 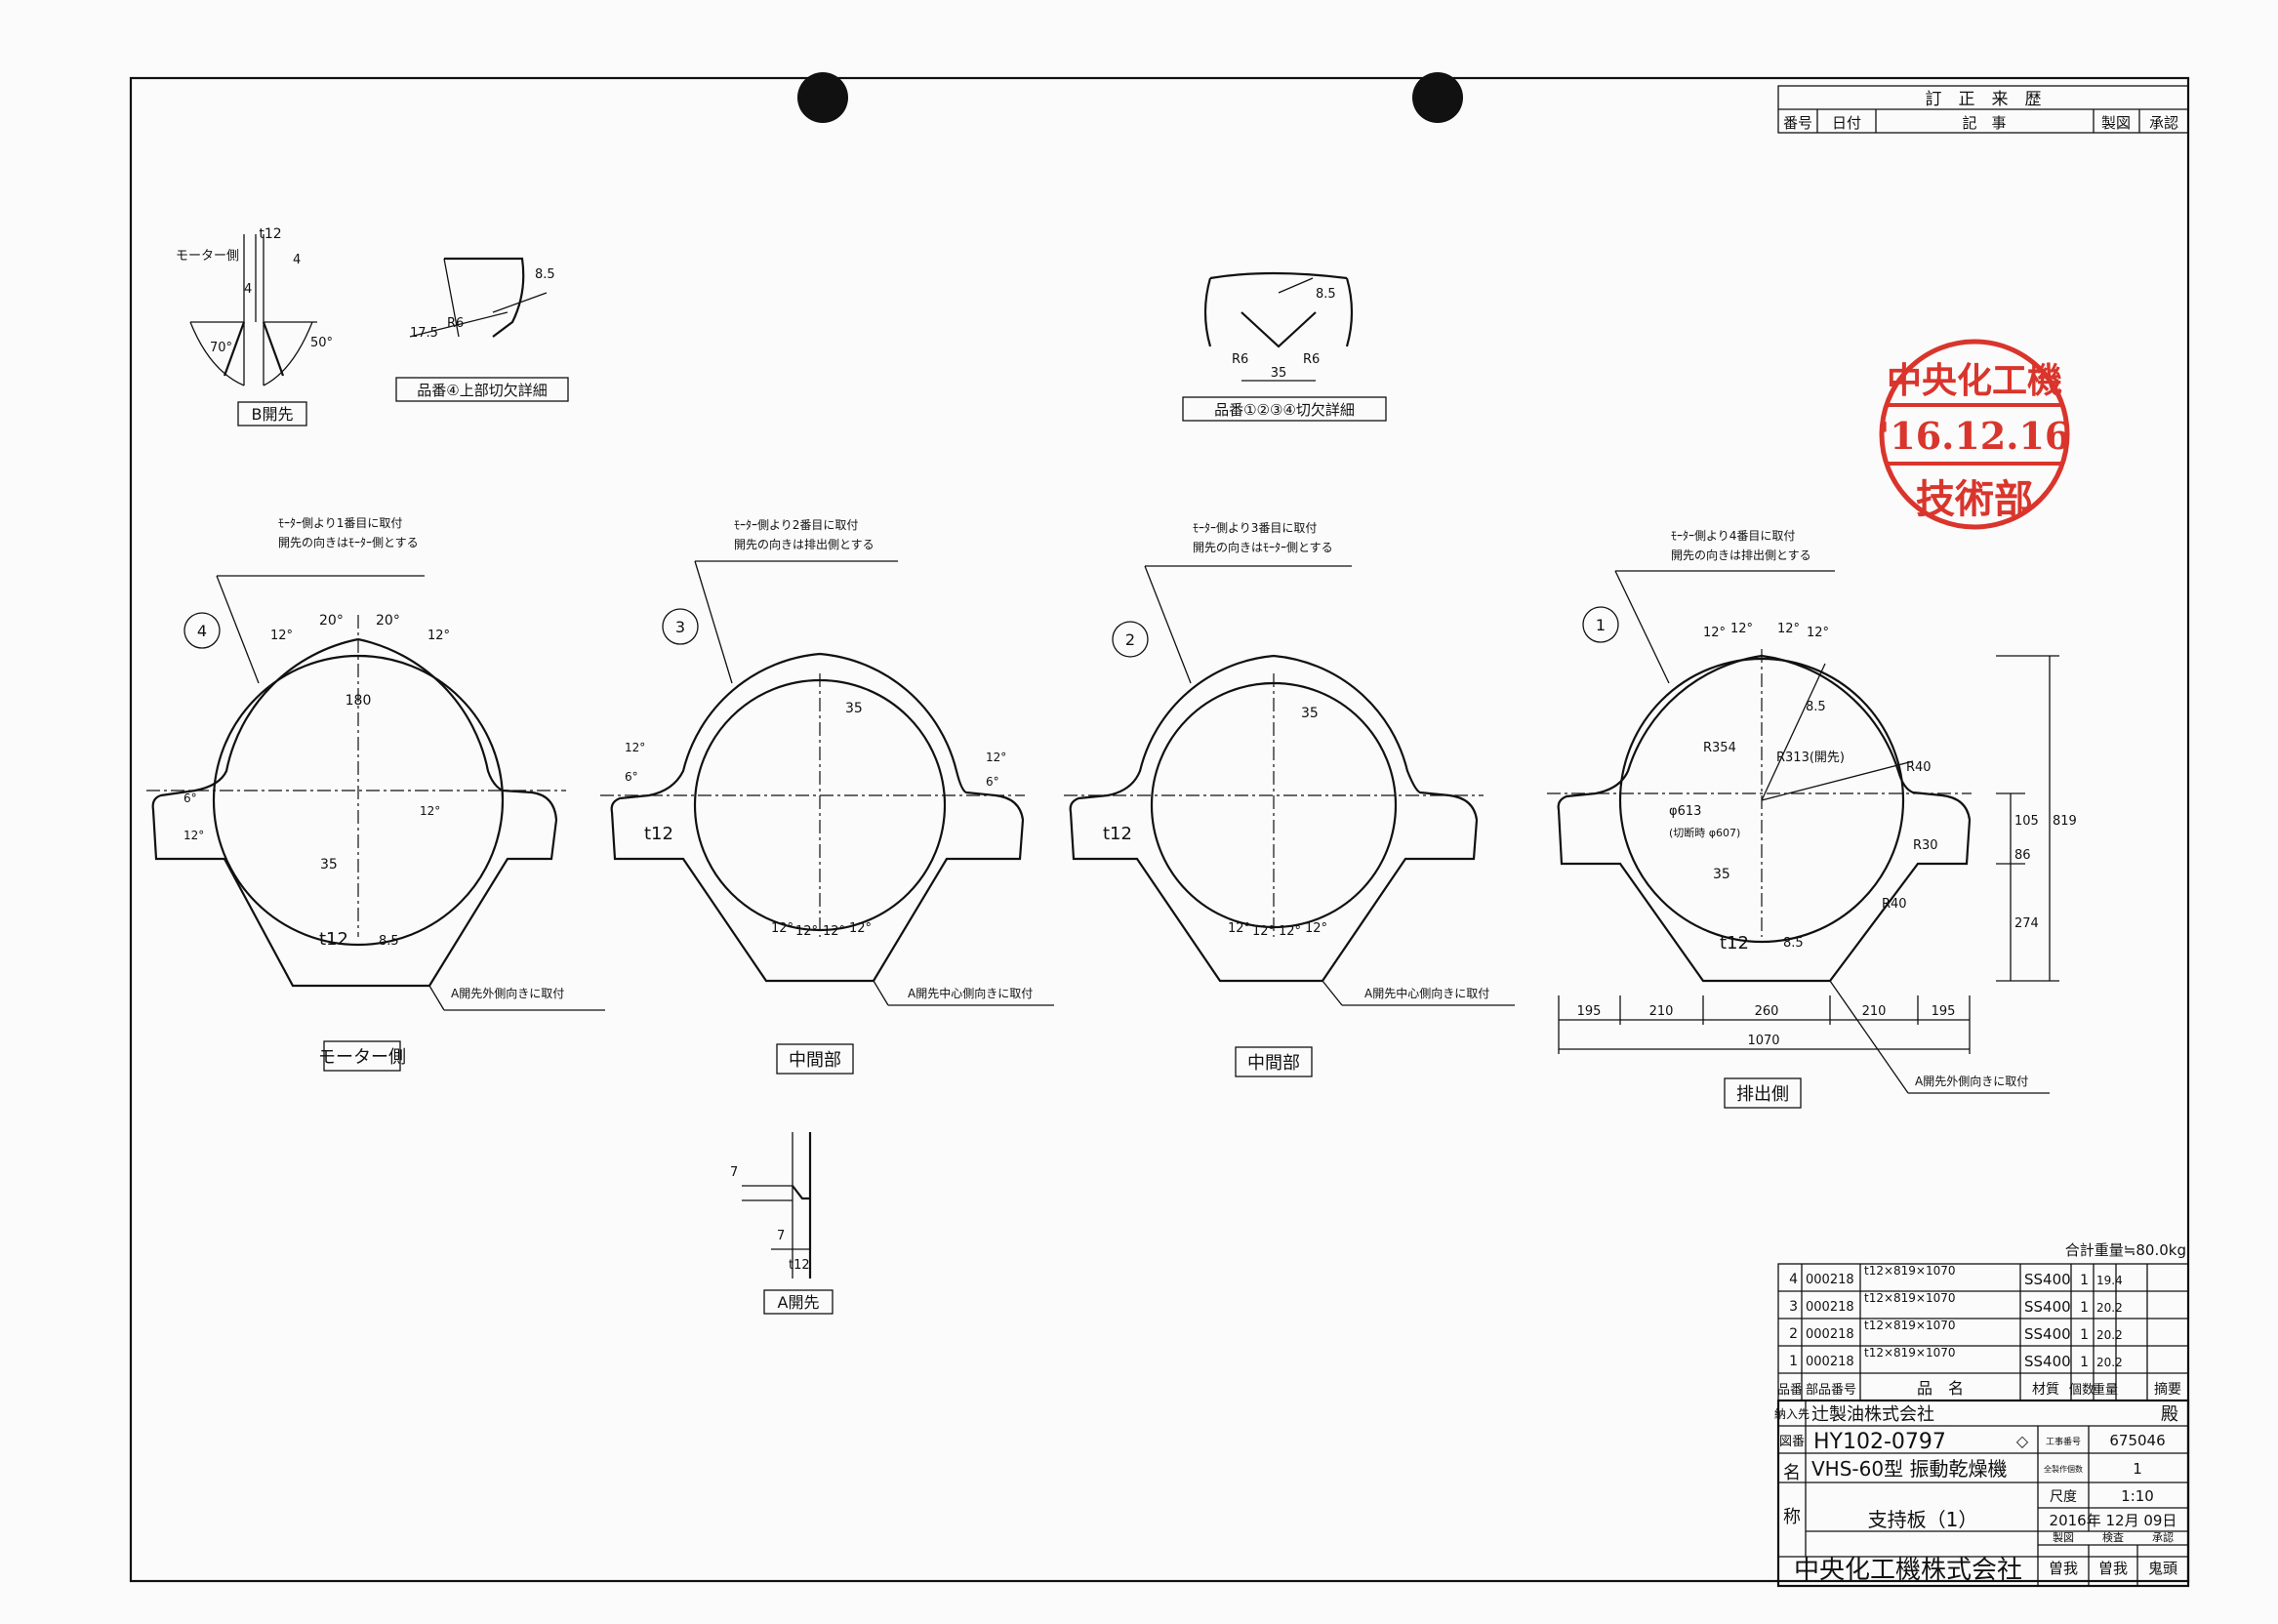 I want to click on plate-2-bottom-3: 12°, so click(x=1316, y=929).